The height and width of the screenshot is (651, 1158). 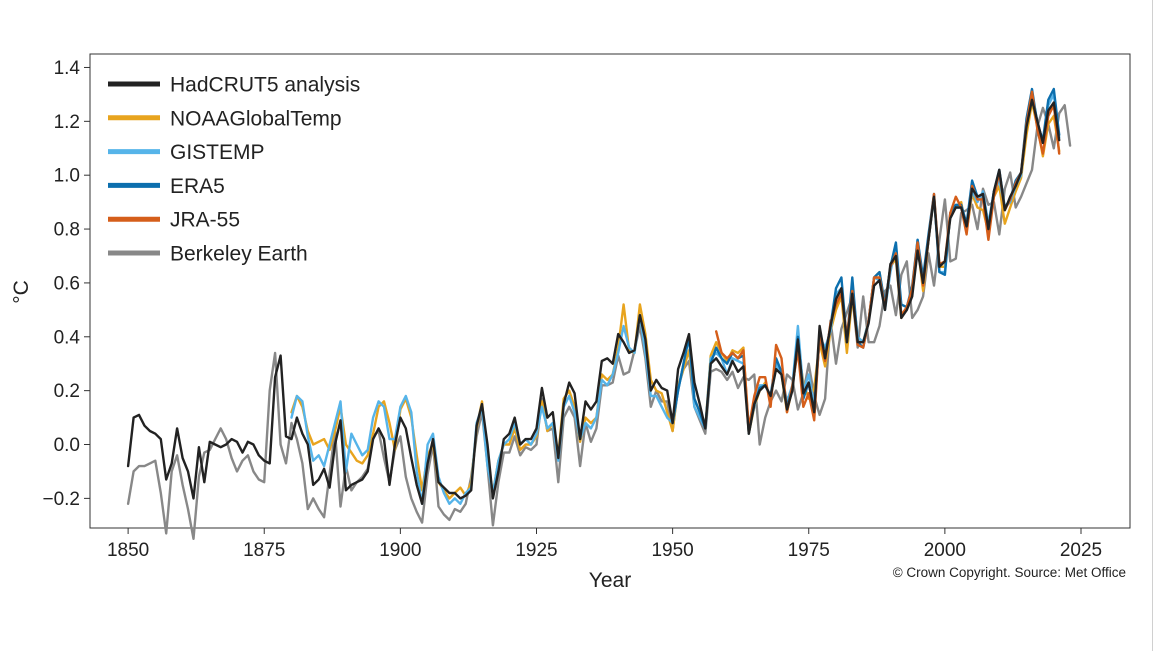 I want to click on legend-label-jra-55: JRA-55, so click(x=205, y=220).